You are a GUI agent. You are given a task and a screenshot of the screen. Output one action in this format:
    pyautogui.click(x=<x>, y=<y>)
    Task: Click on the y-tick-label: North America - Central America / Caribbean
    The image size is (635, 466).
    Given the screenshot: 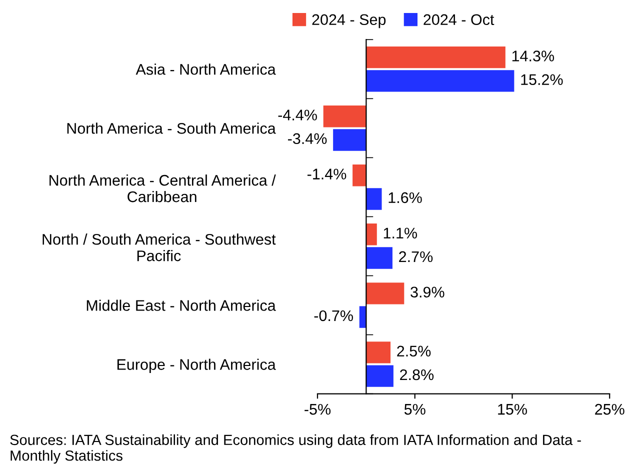 What is the action you would take?
    pyautogui.click(x=163, y=188)
    